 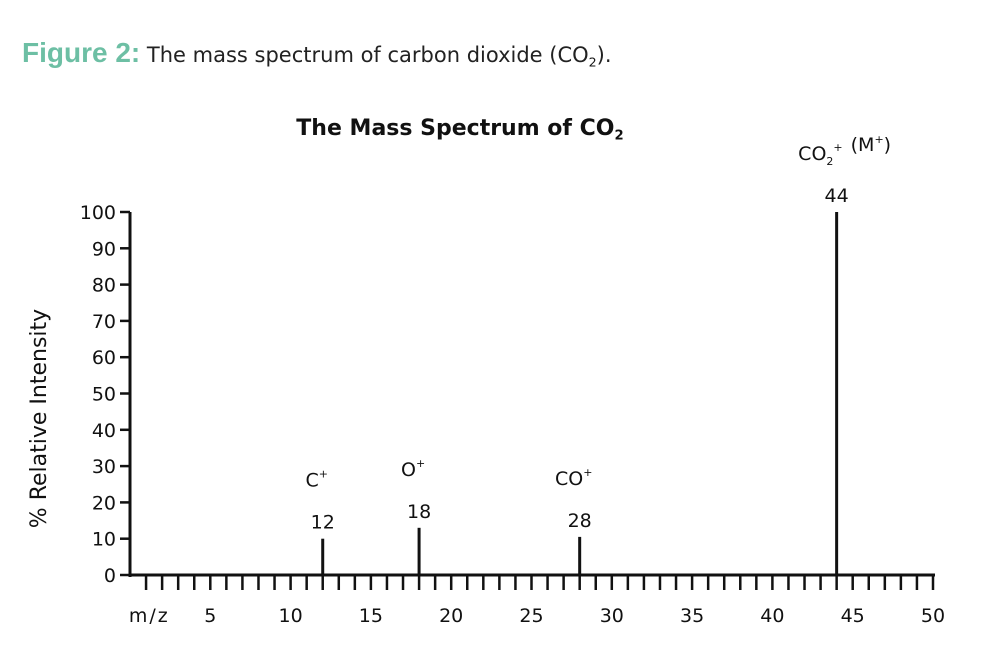 I want to click on chart-title-text: The Mass Spectrum of CO, so click(x=455, y=128).